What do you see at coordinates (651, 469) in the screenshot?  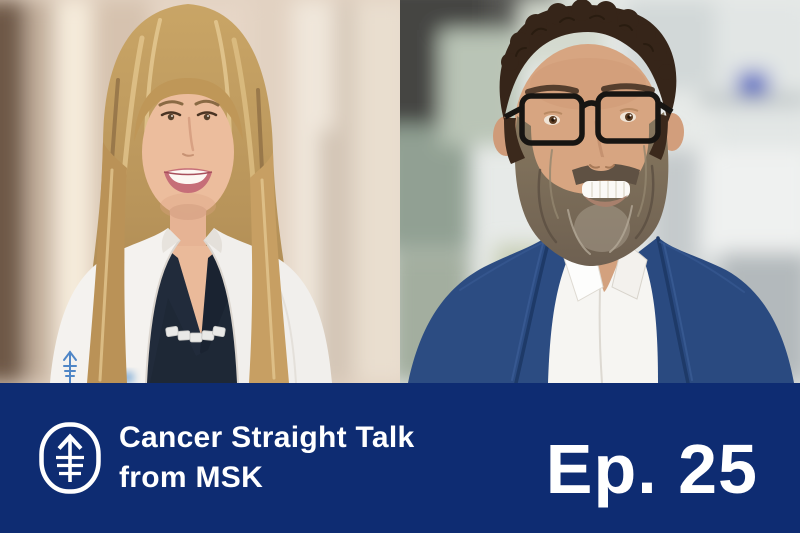 I see `episode-number: Ep. 25` at bounding box center [651, 469].